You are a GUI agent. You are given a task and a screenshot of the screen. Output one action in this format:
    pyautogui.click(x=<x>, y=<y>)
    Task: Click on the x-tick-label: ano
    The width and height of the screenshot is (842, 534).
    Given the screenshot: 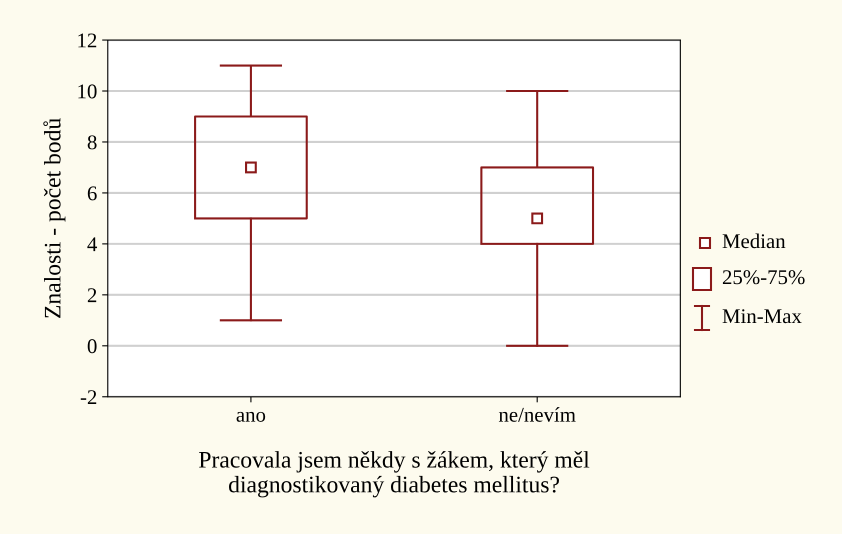 What is the action you would take?
    pyautogui.click(x=251, y=417)
    